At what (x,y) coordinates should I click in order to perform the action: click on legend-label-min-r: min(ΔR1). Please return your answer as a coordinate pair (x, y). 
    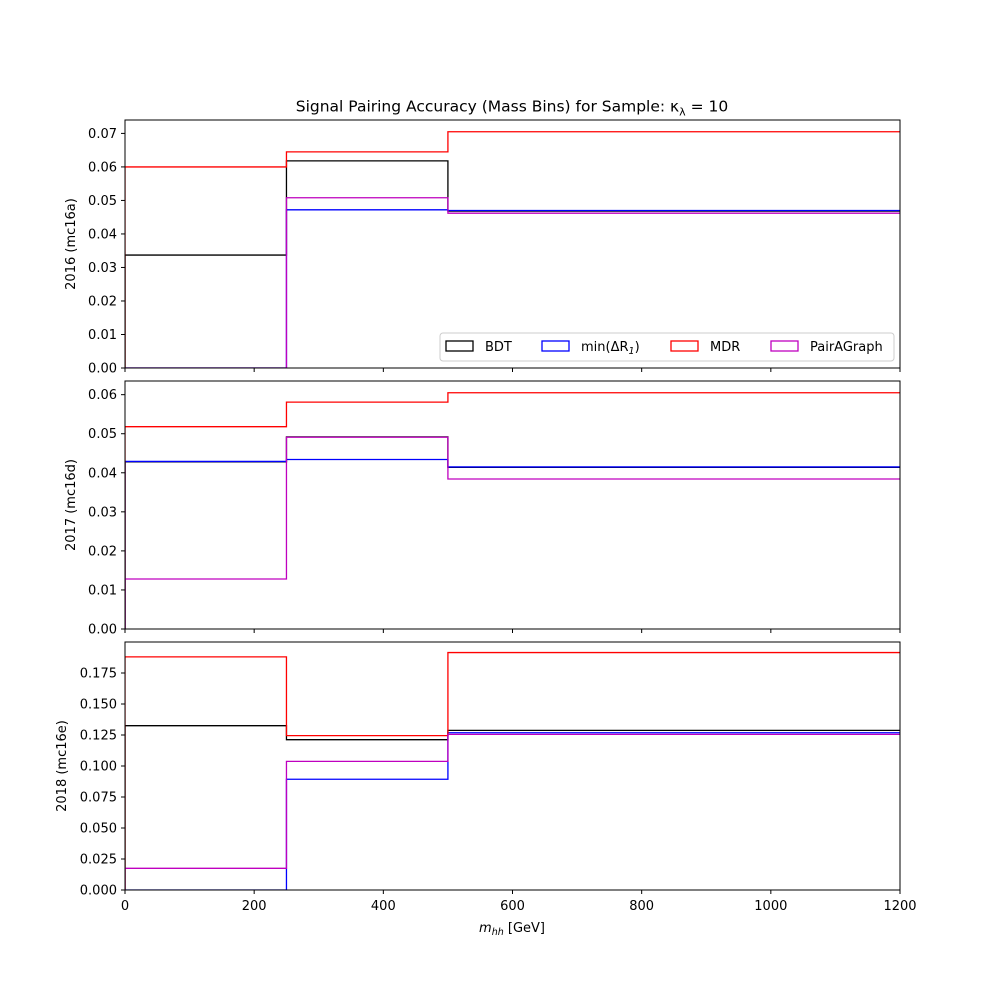
    Looking at the image, I should click on (610, 348).